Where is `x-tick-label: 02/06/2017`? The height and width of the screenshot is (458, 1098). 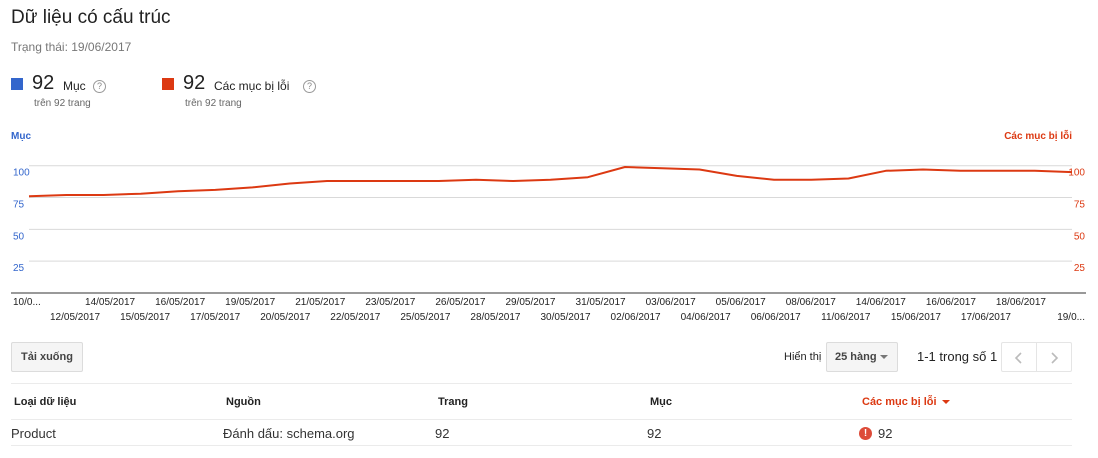 x-tick-label: 02/06/2017 is located at coordinates (636, 317).